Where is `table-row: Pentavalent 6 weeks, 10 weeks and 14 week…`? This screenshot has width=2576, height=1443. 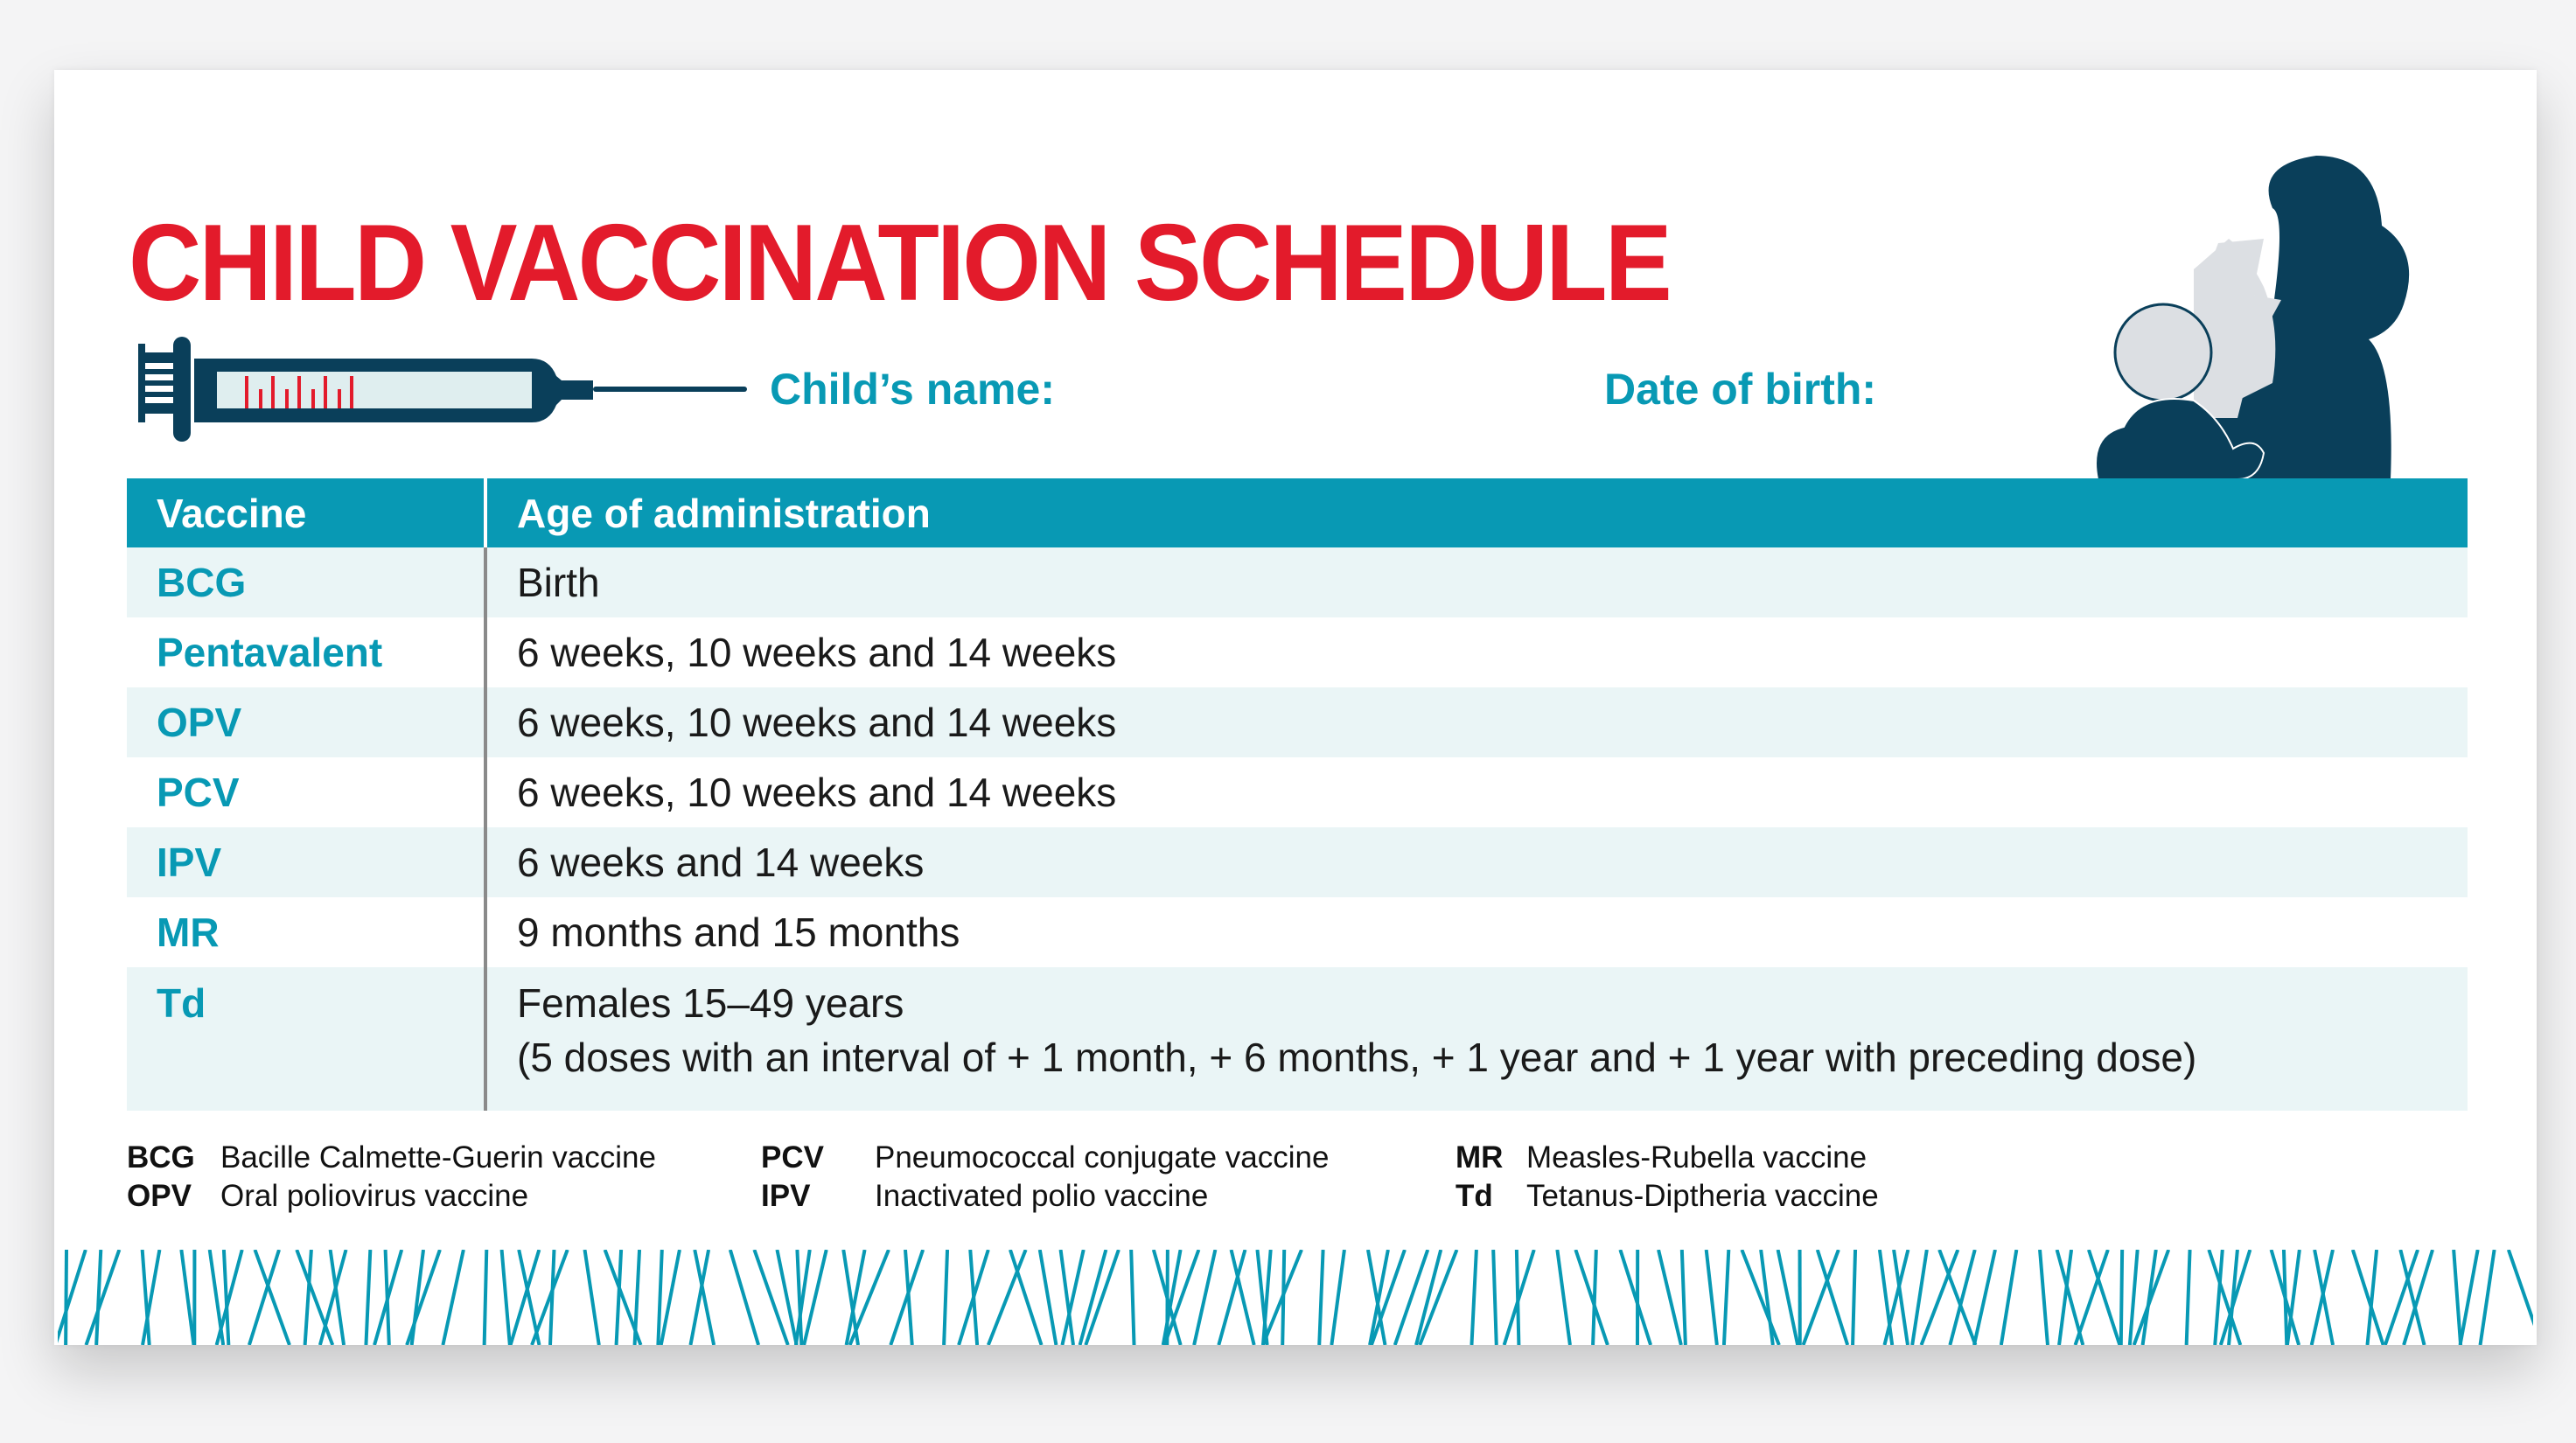
table-row: Pentavalent 6 weeks, 10 weeks and 14 week… is located at coordinates (1297, 652).